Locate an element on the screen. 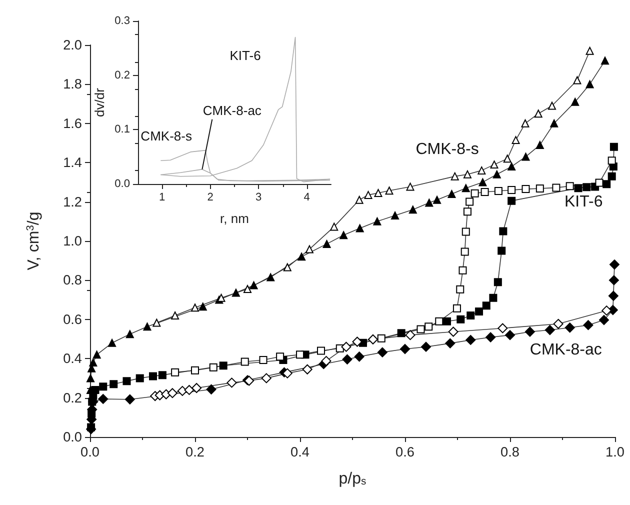 This screenshot has height=505, width=630. x-tick-label: 1.0 is located at coordinates (615, 452).